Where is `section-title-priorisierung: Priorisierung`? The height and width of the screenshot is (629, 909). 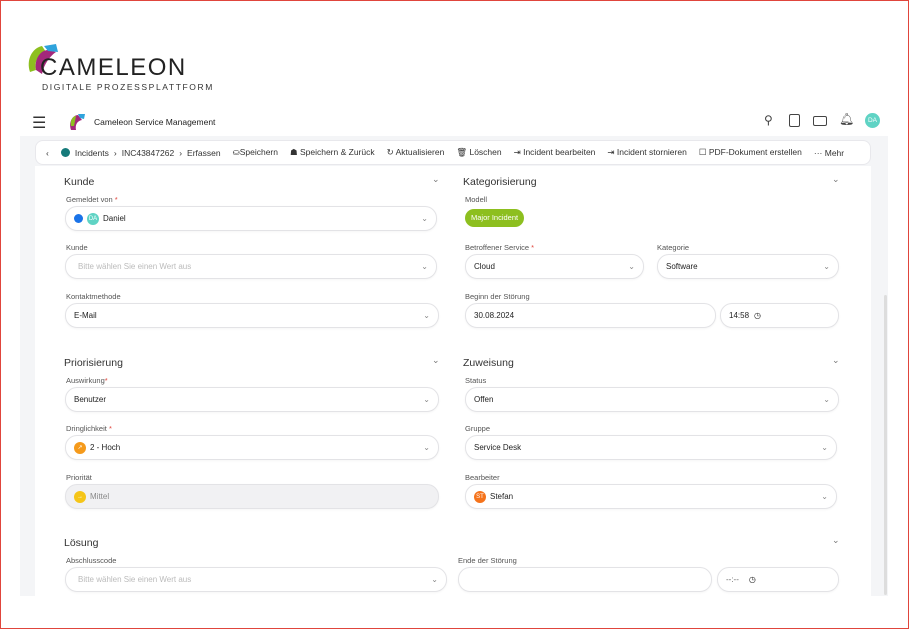 section-title-priorisierung: Priorisierung is located at coordinates (93, 363).